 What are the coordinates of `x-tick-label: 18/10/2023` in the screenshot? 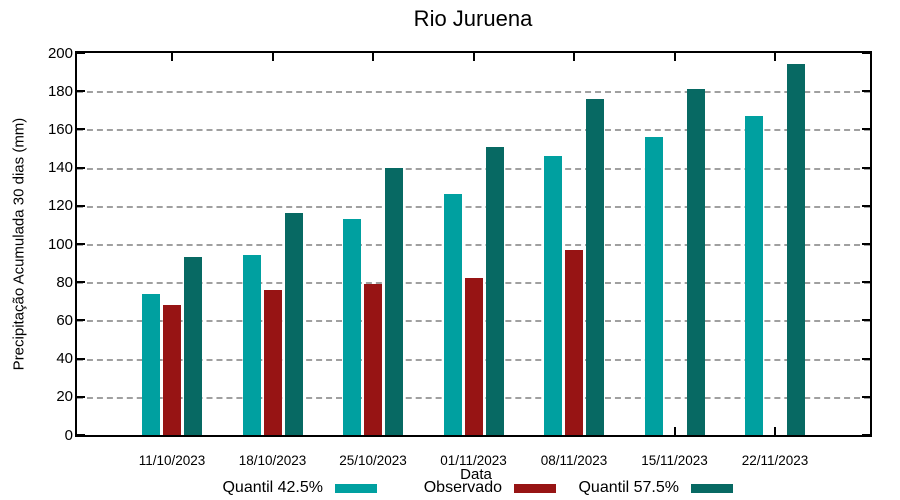 It's located at (272, 460).